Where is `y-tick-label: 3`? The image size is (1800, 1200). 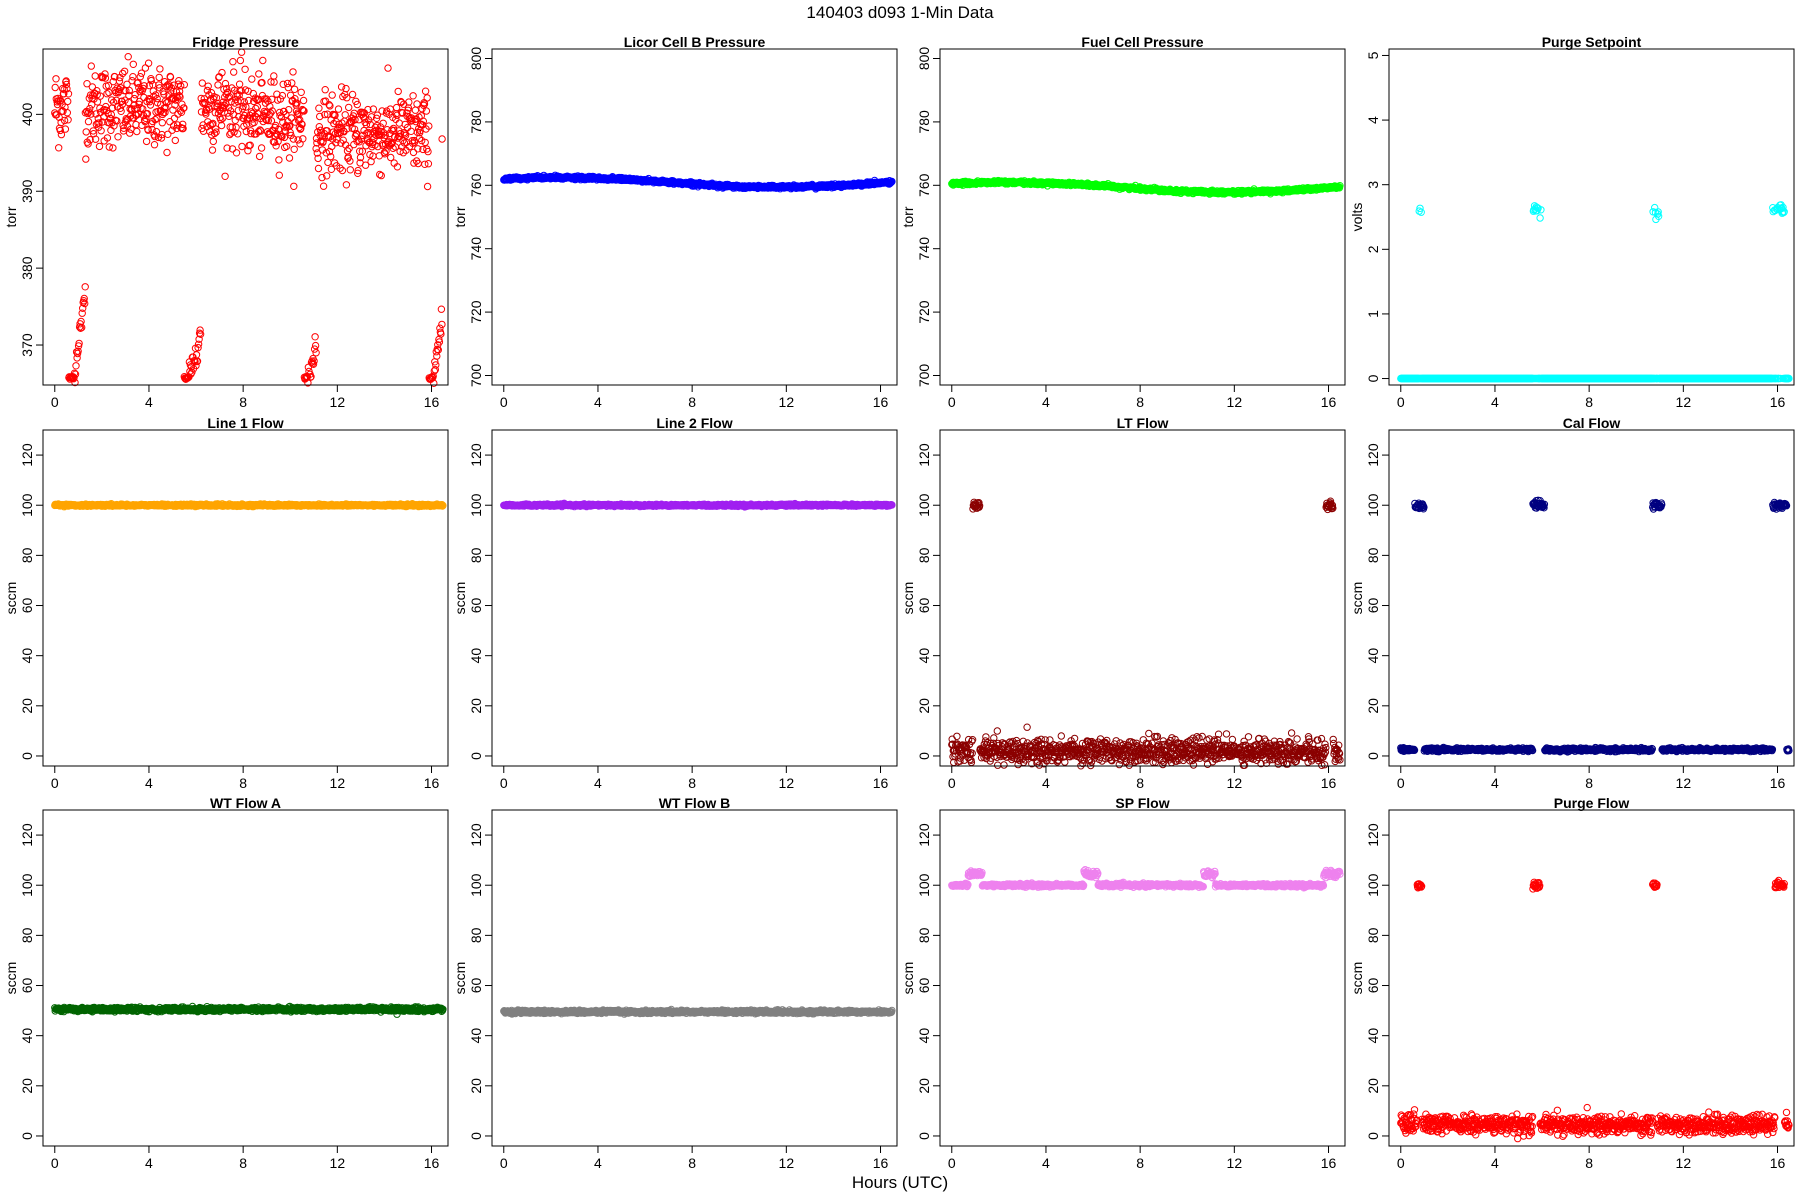
y-tick-label: 3 is located at coordinates (1373, 185).